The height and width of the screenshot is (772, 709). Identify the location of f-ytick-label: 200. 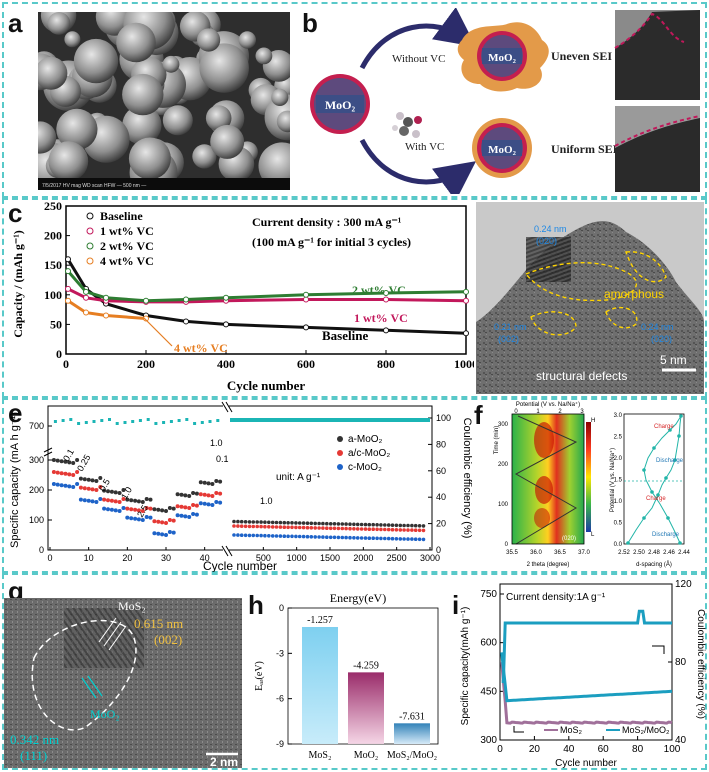
(503, 465).